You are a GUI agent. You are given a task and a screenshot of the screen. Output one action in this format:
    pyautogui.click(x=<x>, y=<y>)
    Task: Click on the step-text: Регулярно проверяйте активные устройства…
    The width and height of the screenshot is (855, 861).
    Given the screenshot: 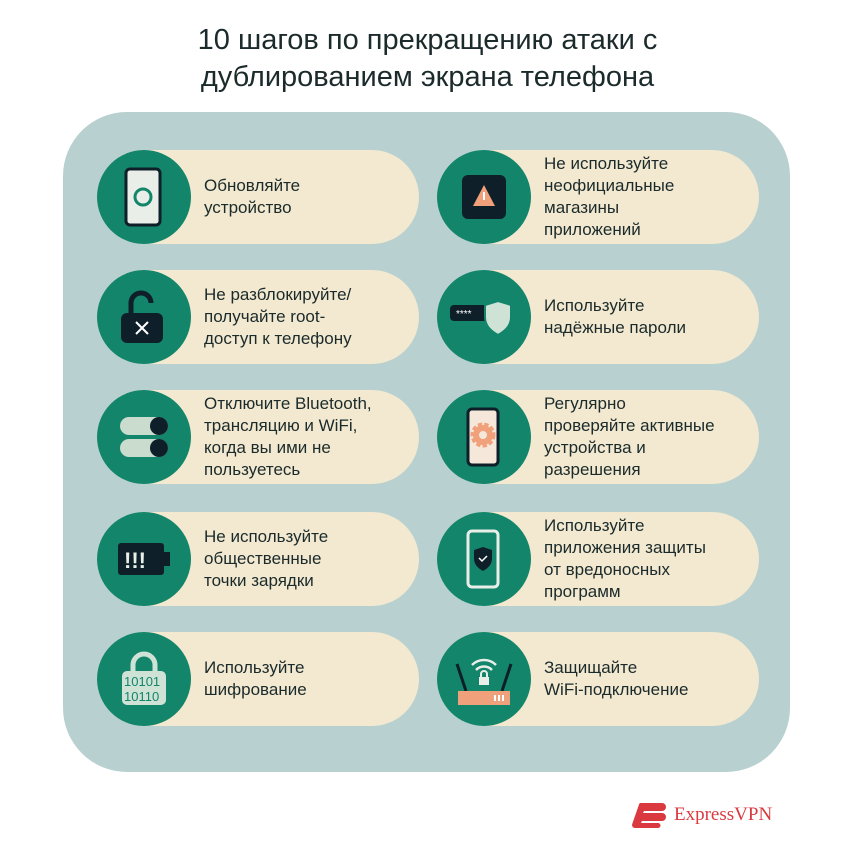 What is the action you would take?
    pyautogui.click(x=629, y=436)
    